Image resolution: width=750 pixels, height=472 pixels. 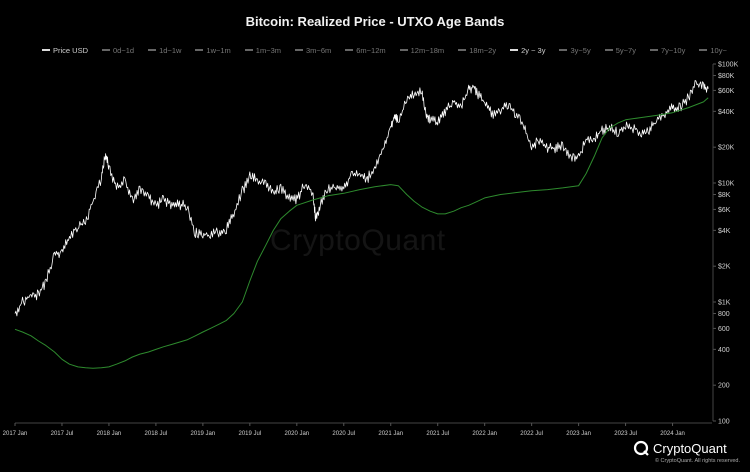 I want to click on legend-label: 12m~18m, so click(x=427, y=50).